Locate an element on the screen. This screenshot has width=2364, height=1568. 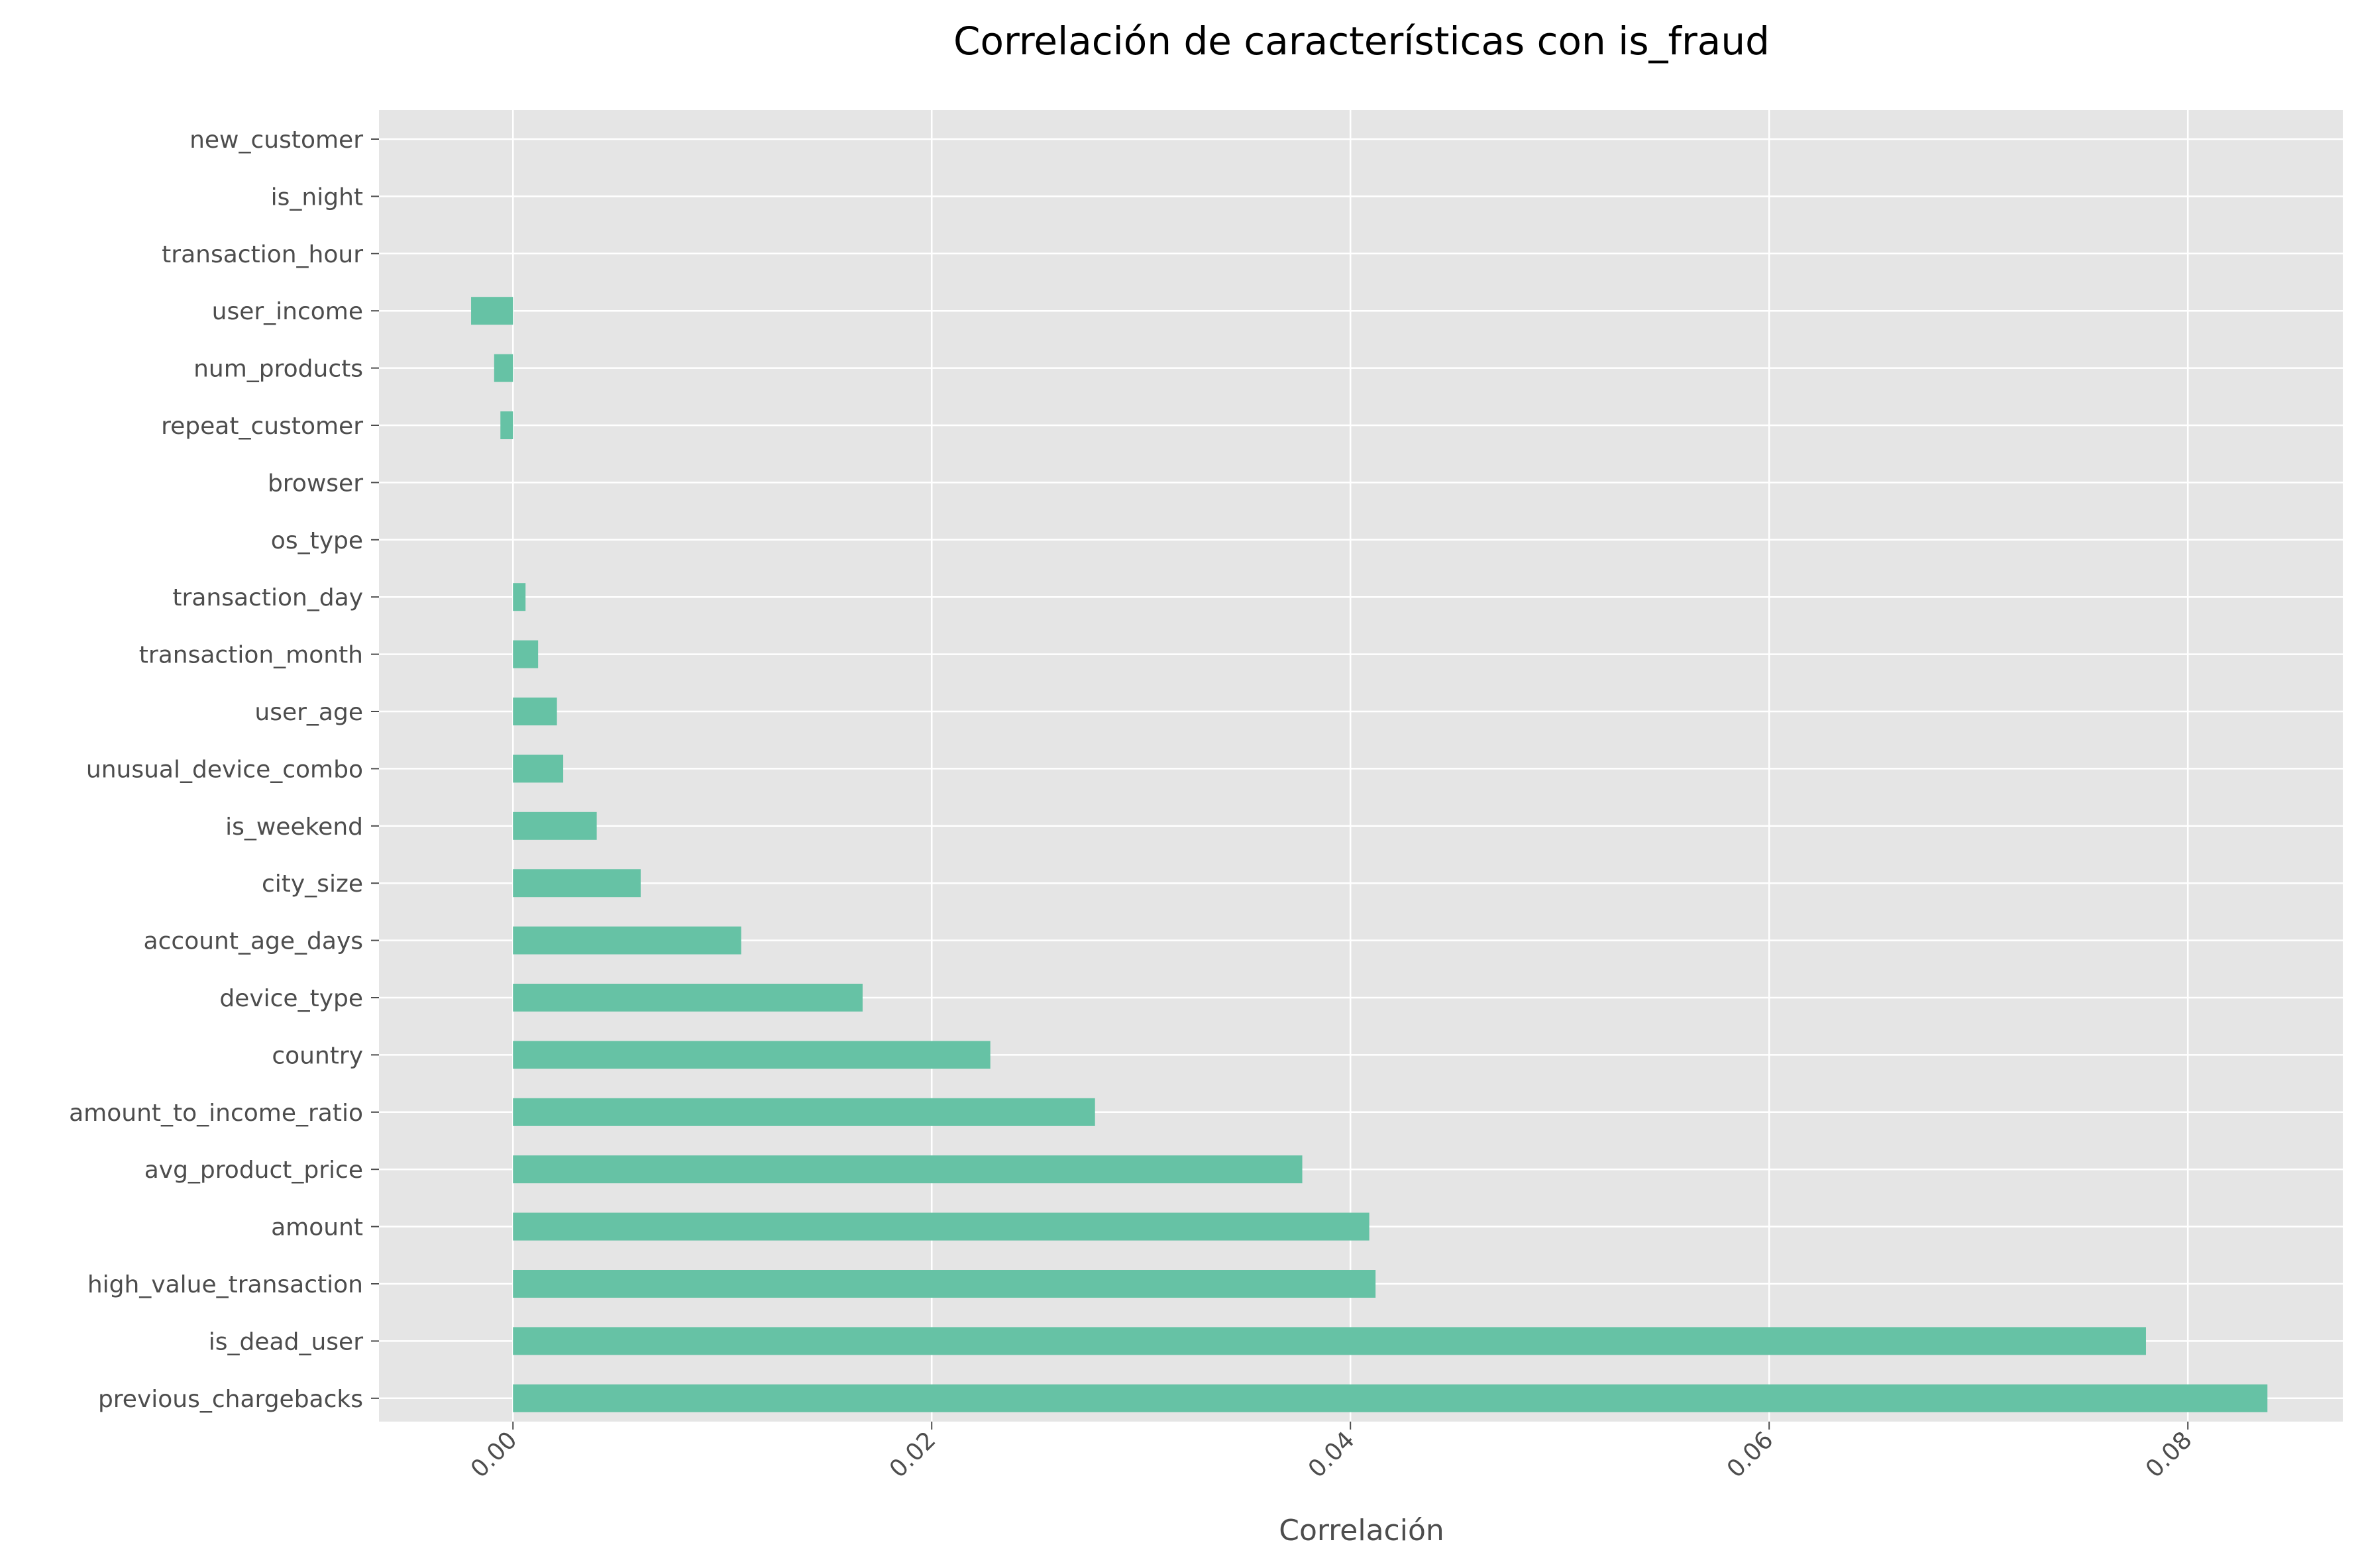
bar-high_value_transaction is located at coordinates (944, 1284).